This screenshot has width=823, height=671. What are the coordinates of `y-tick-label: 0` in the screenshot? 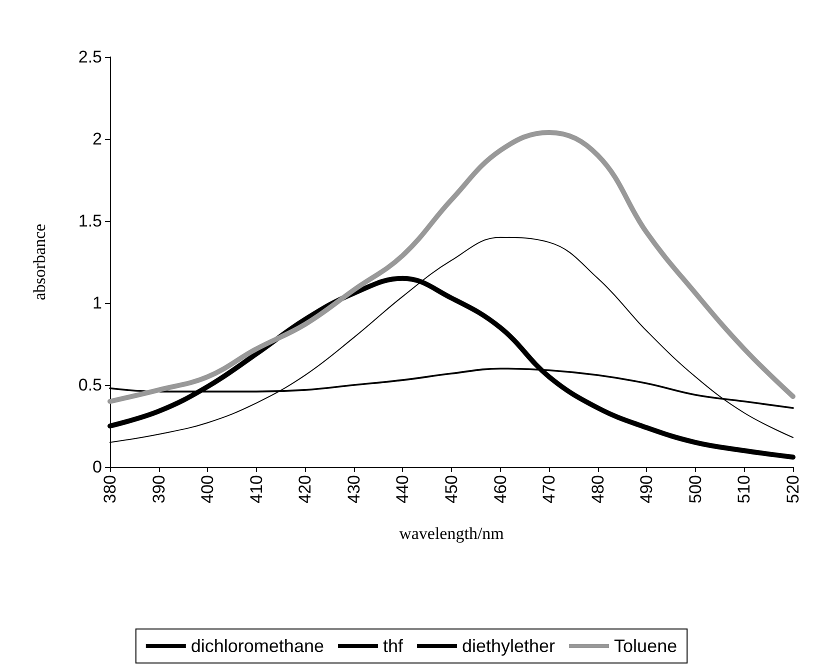 It's located at (97, 467).